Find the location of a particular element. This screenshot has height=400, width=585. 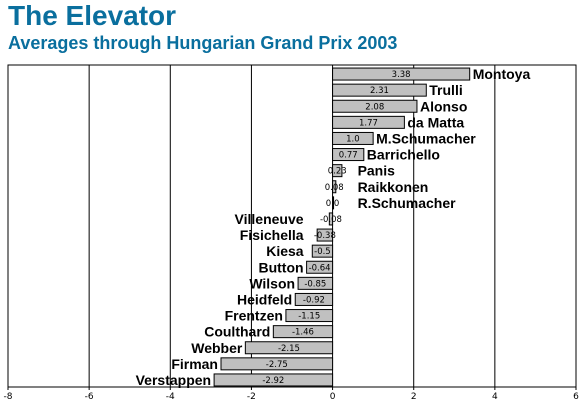

bar-value-label: 0.08 is located at coordinates (334, 188).